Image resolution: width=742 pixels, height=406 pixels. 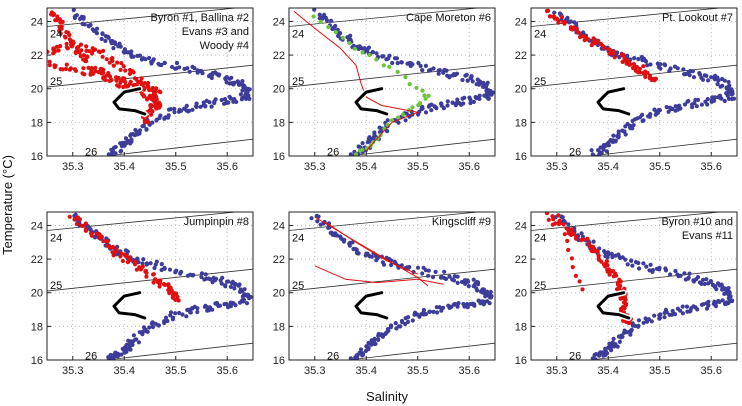 What do you see at coordinates (37, 260) in the screenshot?
I see `y-tick-label: 22` at bounding box center [37, 260].